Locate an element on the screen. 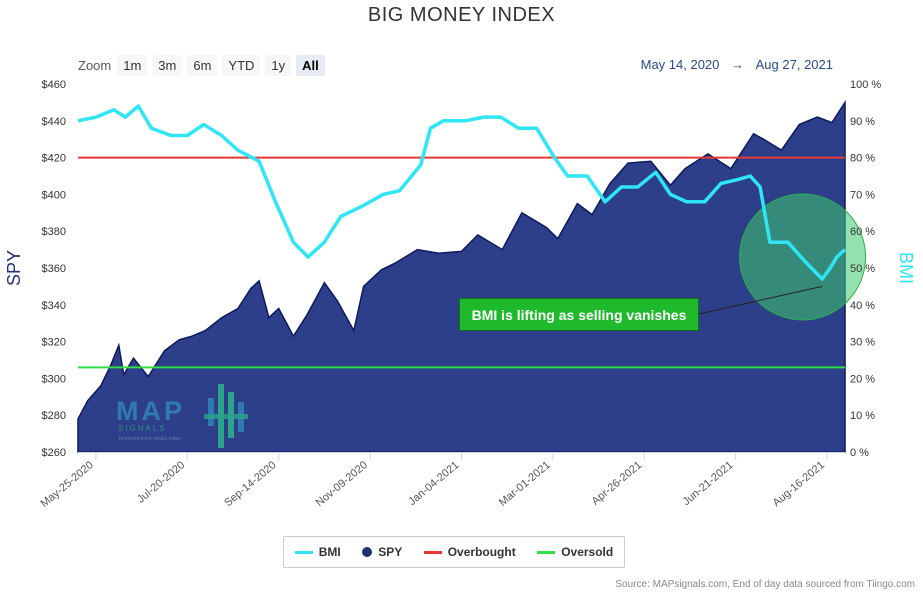  x-tick-label: Aug-16-2021 is located at coordinates (799, 484).